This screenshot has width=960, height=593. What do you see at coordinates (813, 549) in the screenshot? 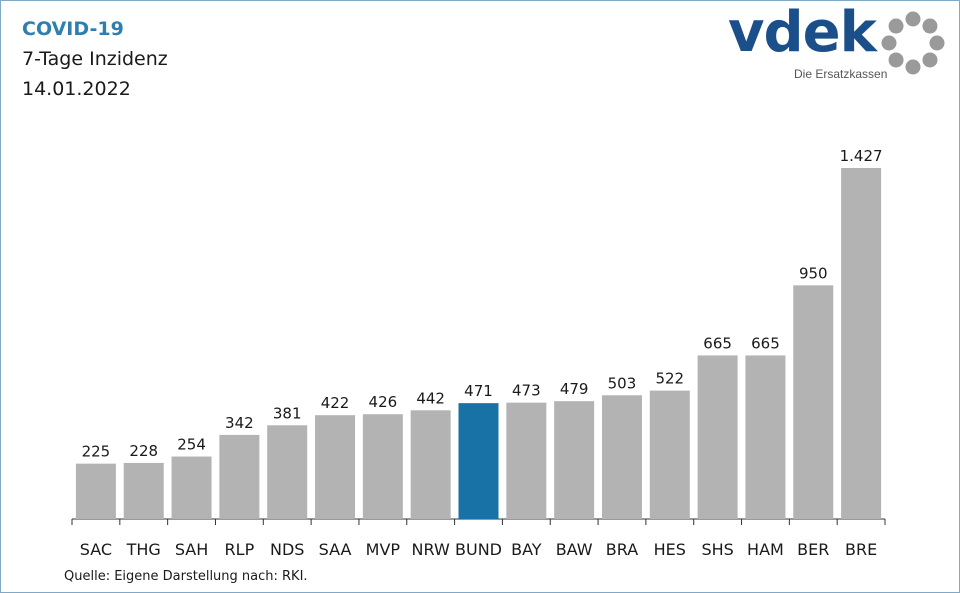
I see `category-label-ber: BER` at bounding box center [813, 549].